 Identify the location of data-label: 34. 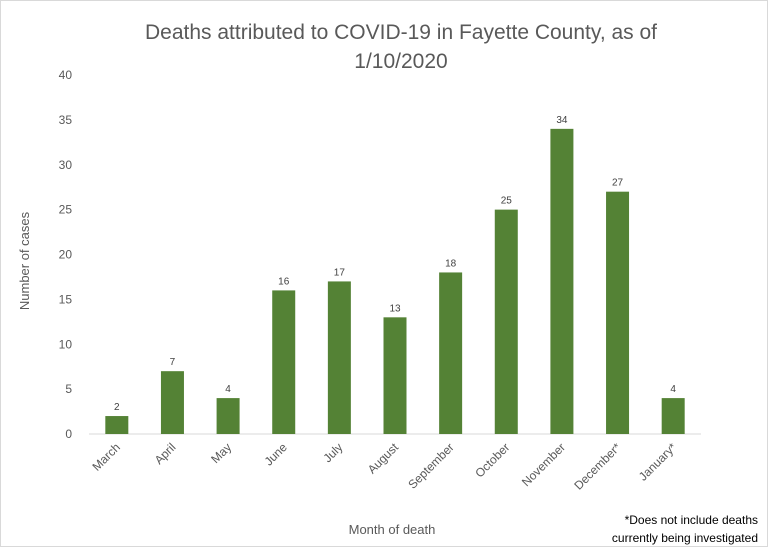
(562, 120).